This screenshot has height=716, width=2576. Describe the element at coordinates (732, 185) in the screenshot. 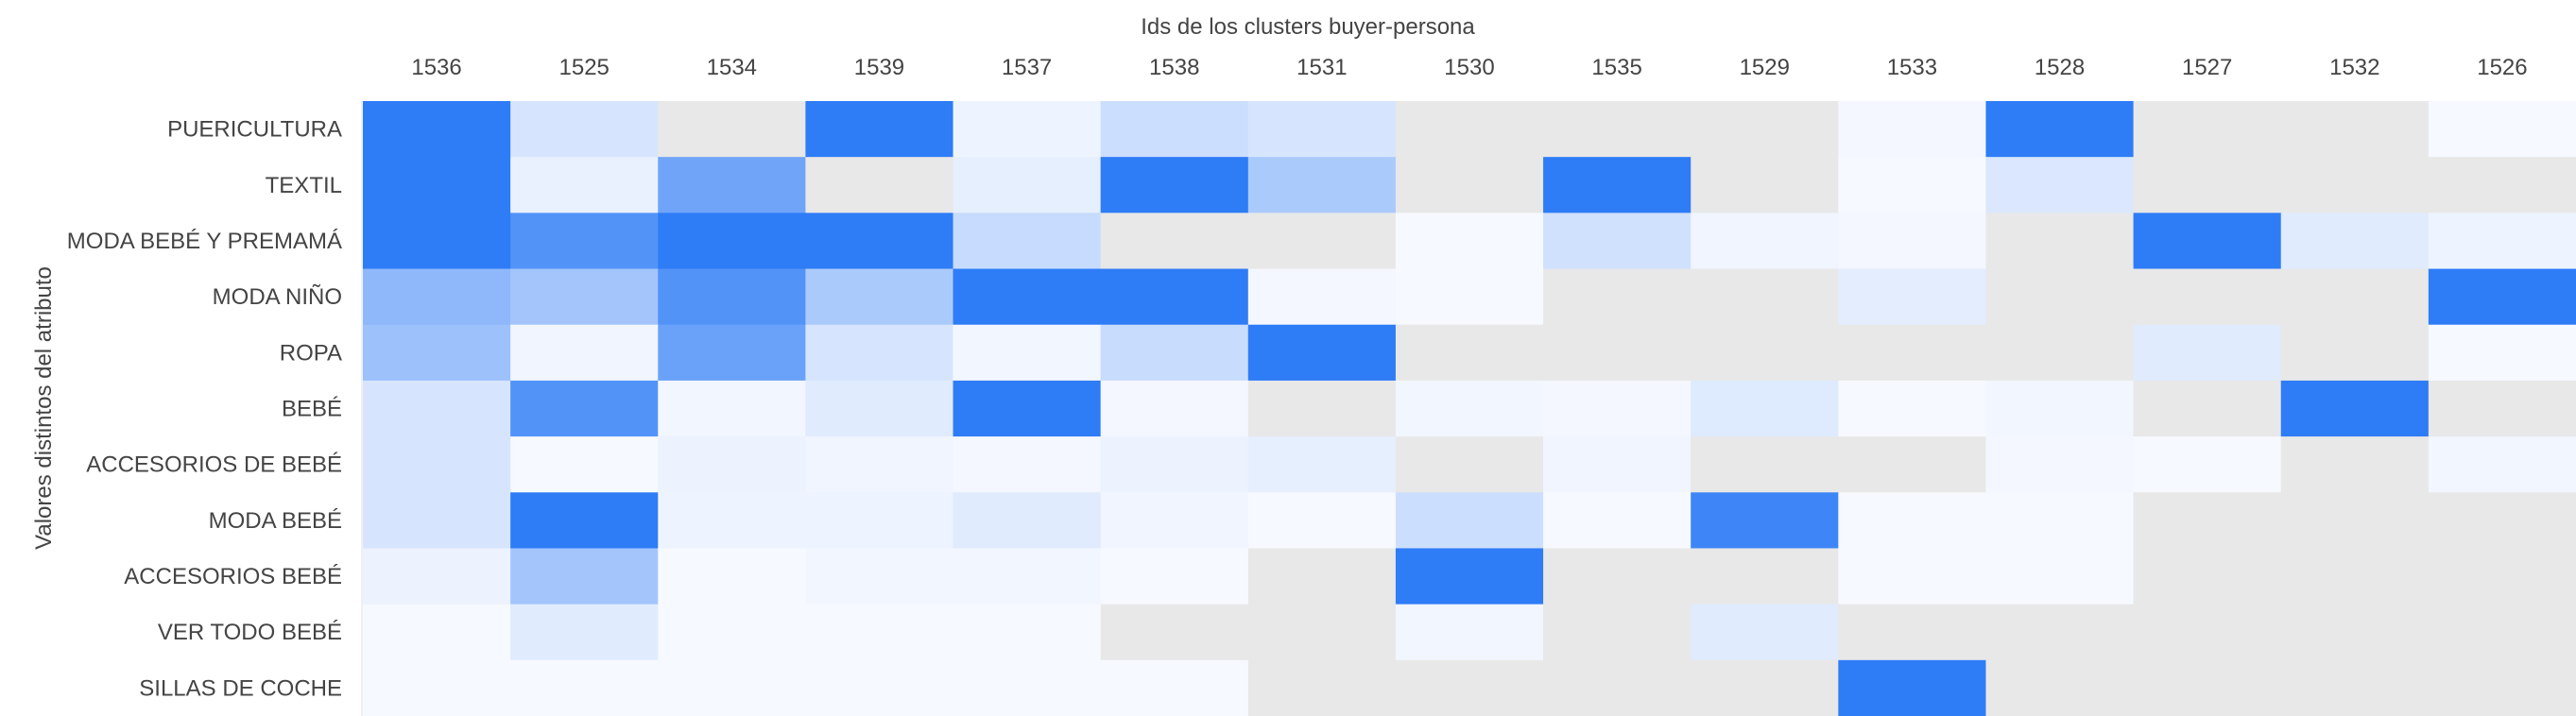

I see `heatmap-cell-r1-c2` at that location.